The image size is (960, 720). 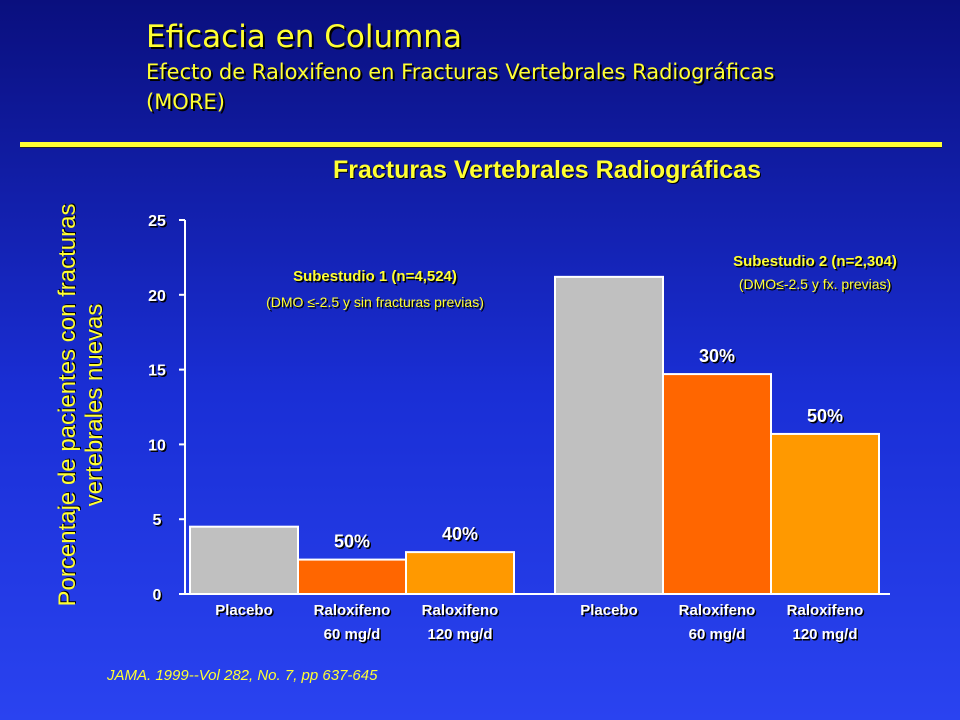 I want to click on y-tick-label-shadow: 25, so click(x=159, y=223).